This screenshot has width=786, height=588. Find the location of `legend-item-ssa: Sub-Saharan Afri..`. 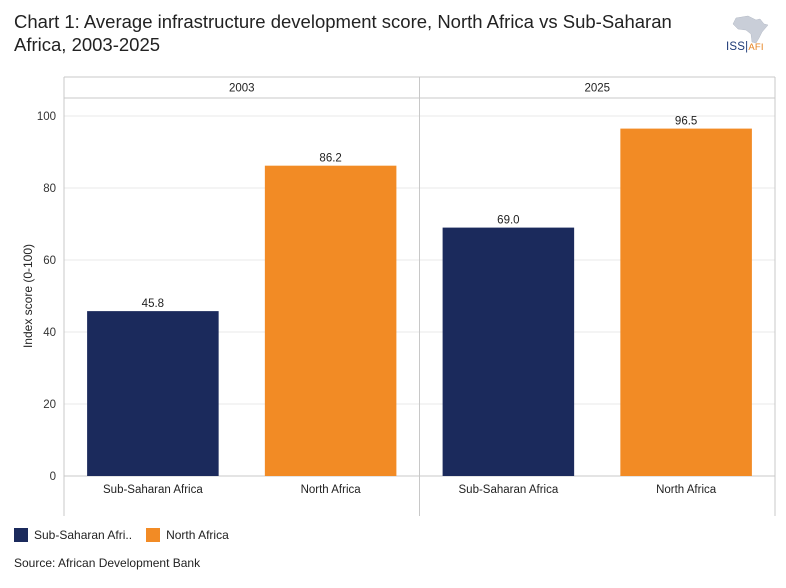

legend-item-ssa: Sub-Saharan Afri.. is located at coordinates (73, 535).